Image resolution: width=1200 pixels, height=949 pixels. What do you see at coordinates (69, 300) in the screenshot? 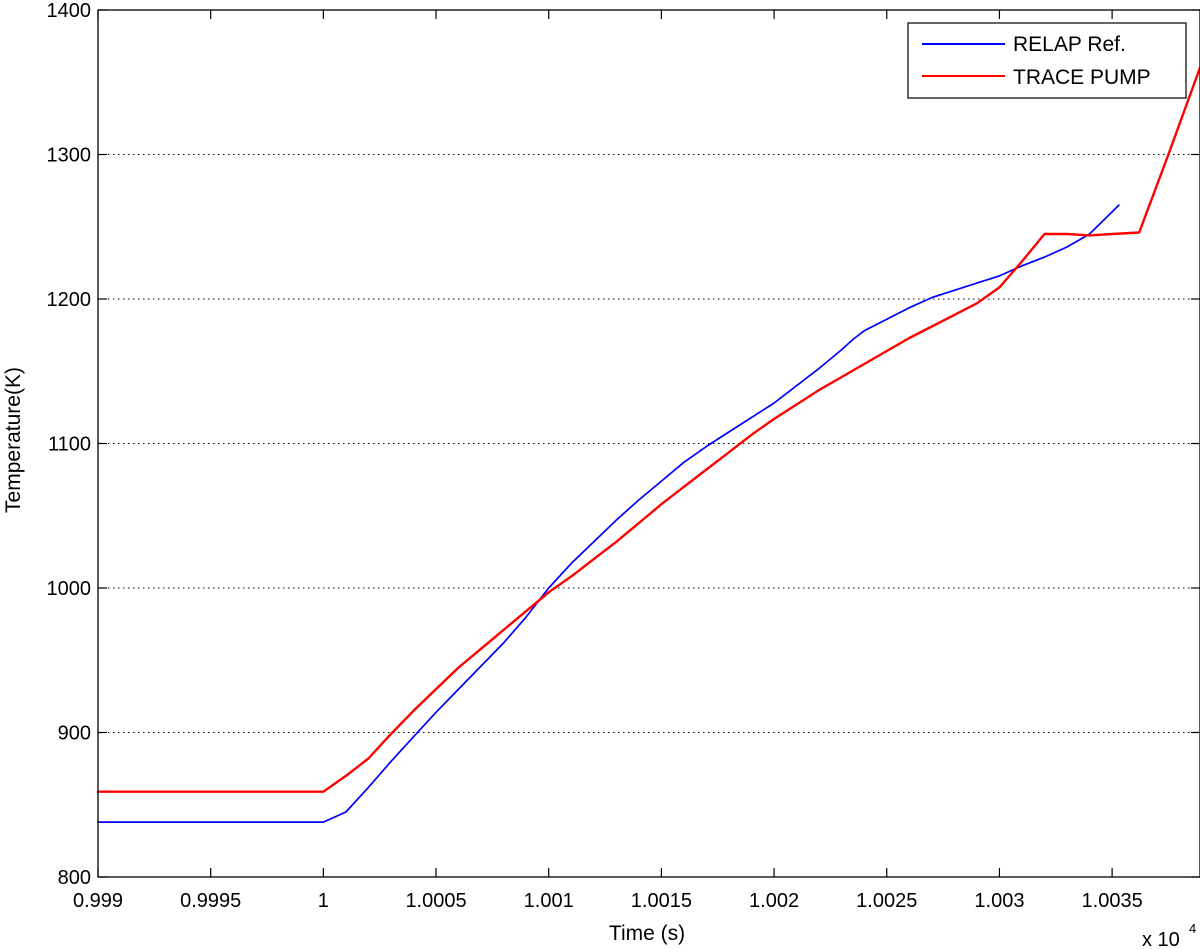
I see `y-tick-label: 1200` at bounding box center [69, 300].